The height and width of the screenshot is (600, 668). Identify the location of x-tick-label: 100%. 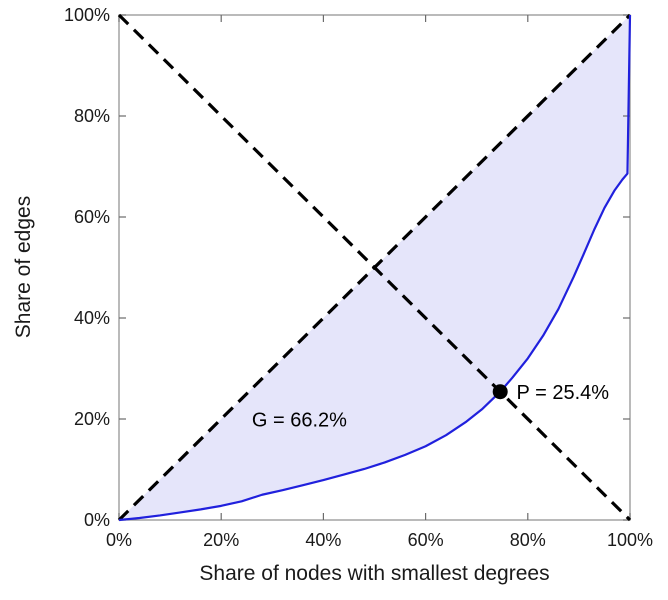
(630, 540).